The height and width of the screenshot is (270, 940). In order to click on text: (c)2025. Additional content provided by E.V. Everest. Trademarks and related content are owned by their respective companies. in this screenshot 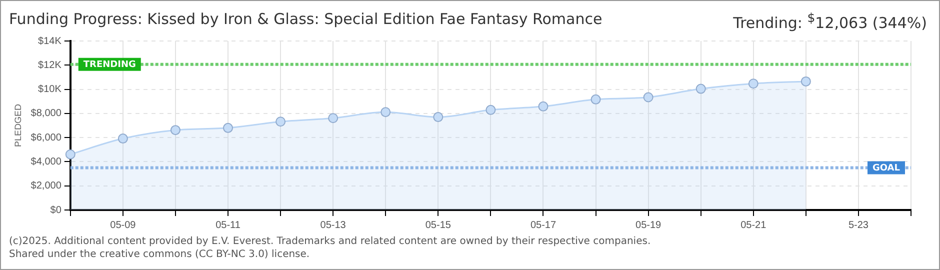, I will do `click(330, 241)`.